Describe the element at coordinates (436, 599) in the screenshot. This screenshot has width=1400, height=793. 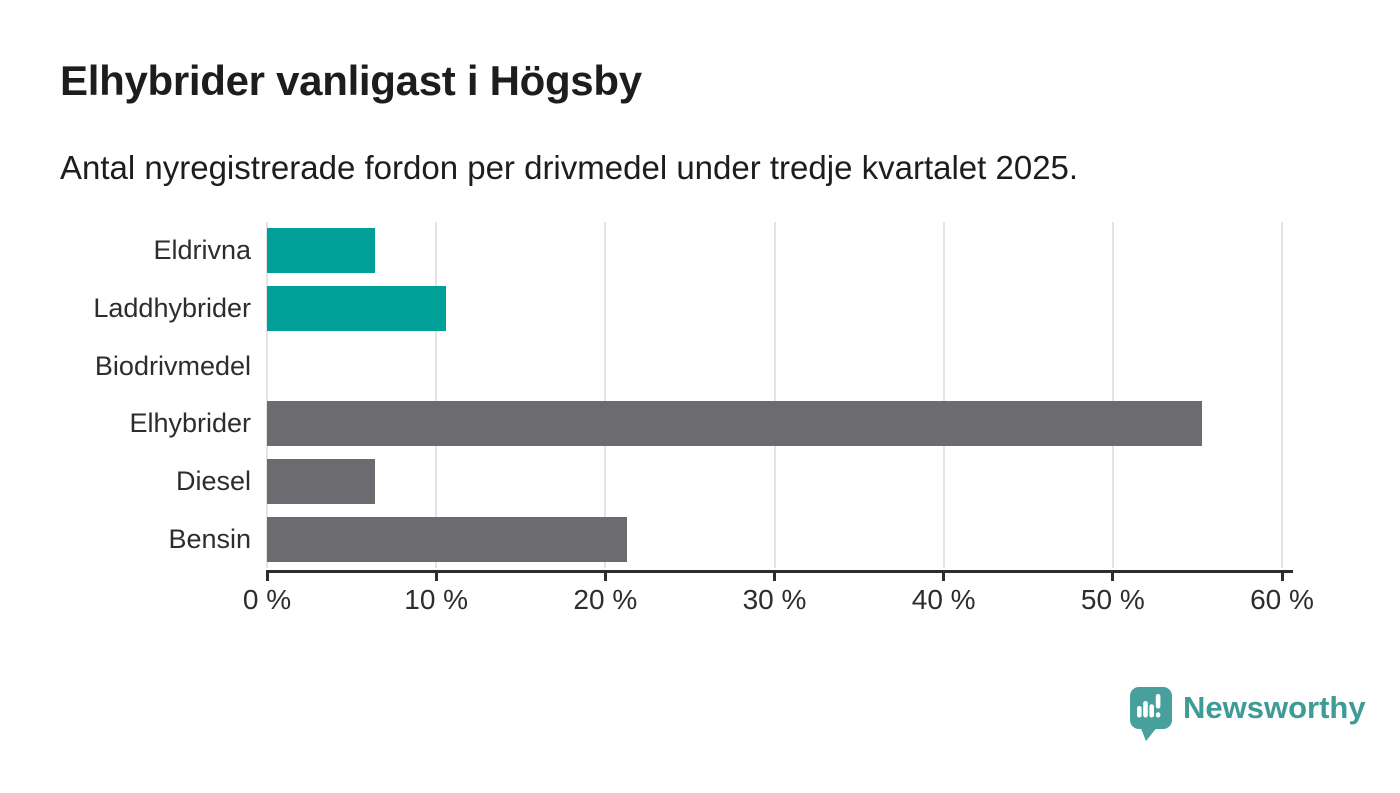
I see `x-tick-label: 10 %` at that location.